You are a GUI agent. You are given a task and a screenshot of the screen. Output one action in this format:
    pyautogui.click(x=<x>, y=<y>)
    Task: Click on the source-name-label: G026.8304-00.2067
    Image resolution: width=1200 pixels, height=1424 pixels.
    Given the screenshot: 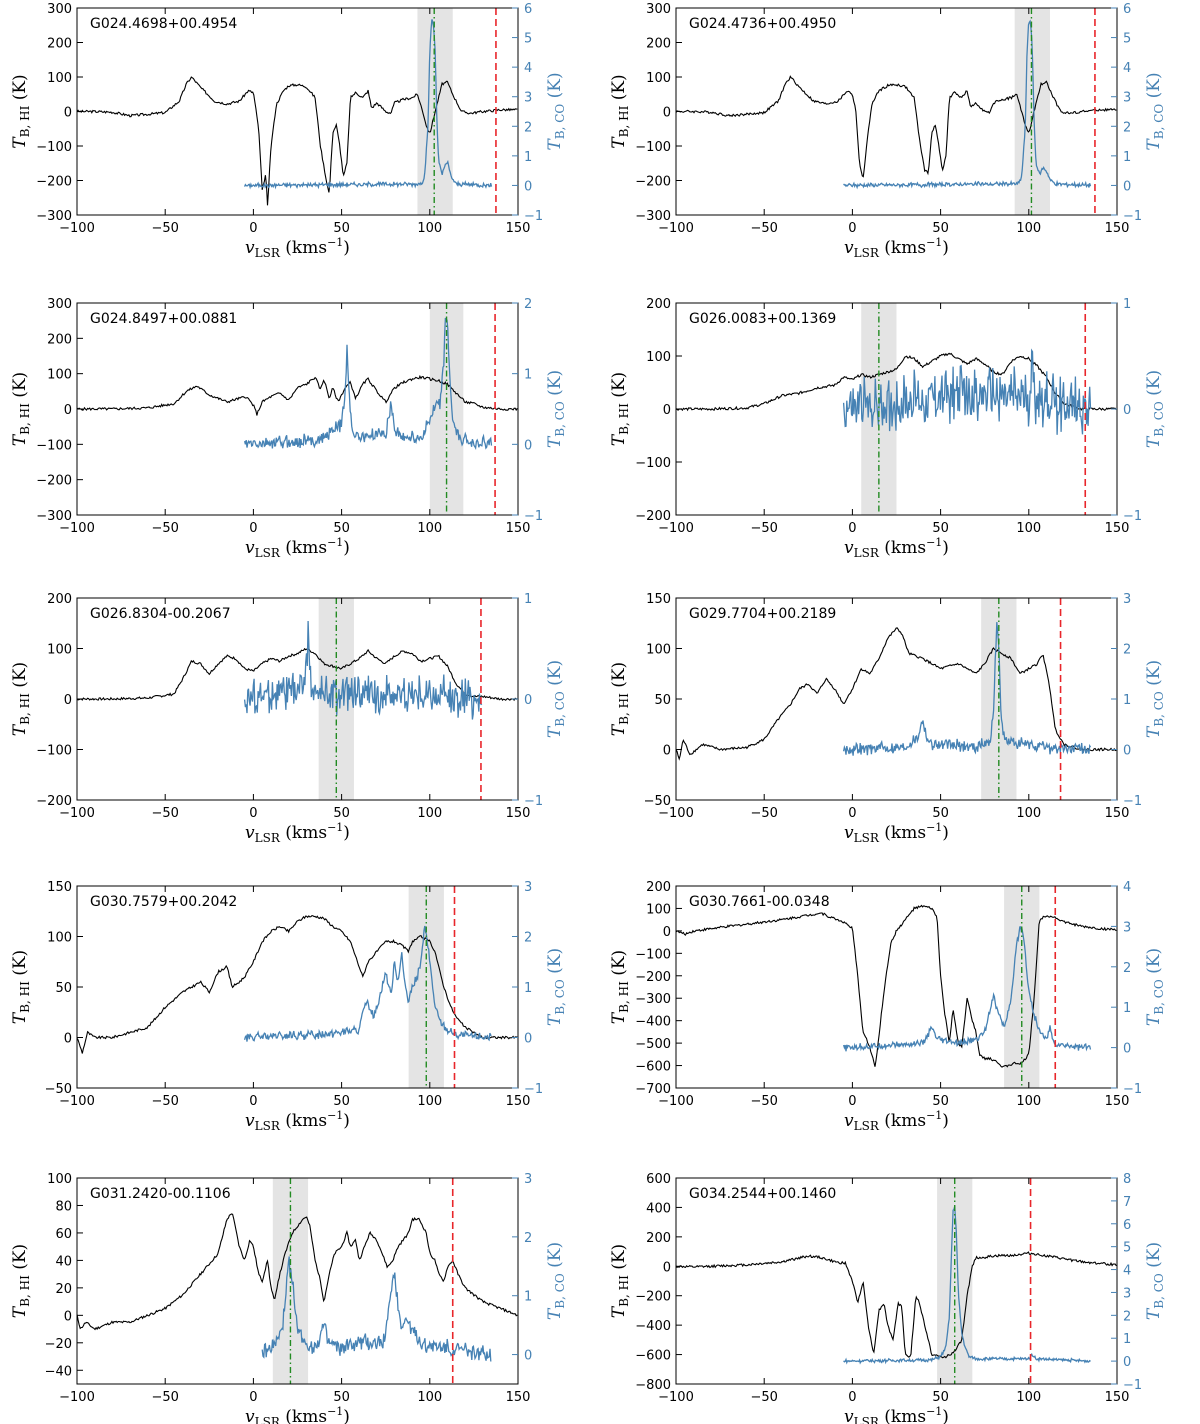 What is the action you would take?
    pyautogui.click(x=160, y=614)
    